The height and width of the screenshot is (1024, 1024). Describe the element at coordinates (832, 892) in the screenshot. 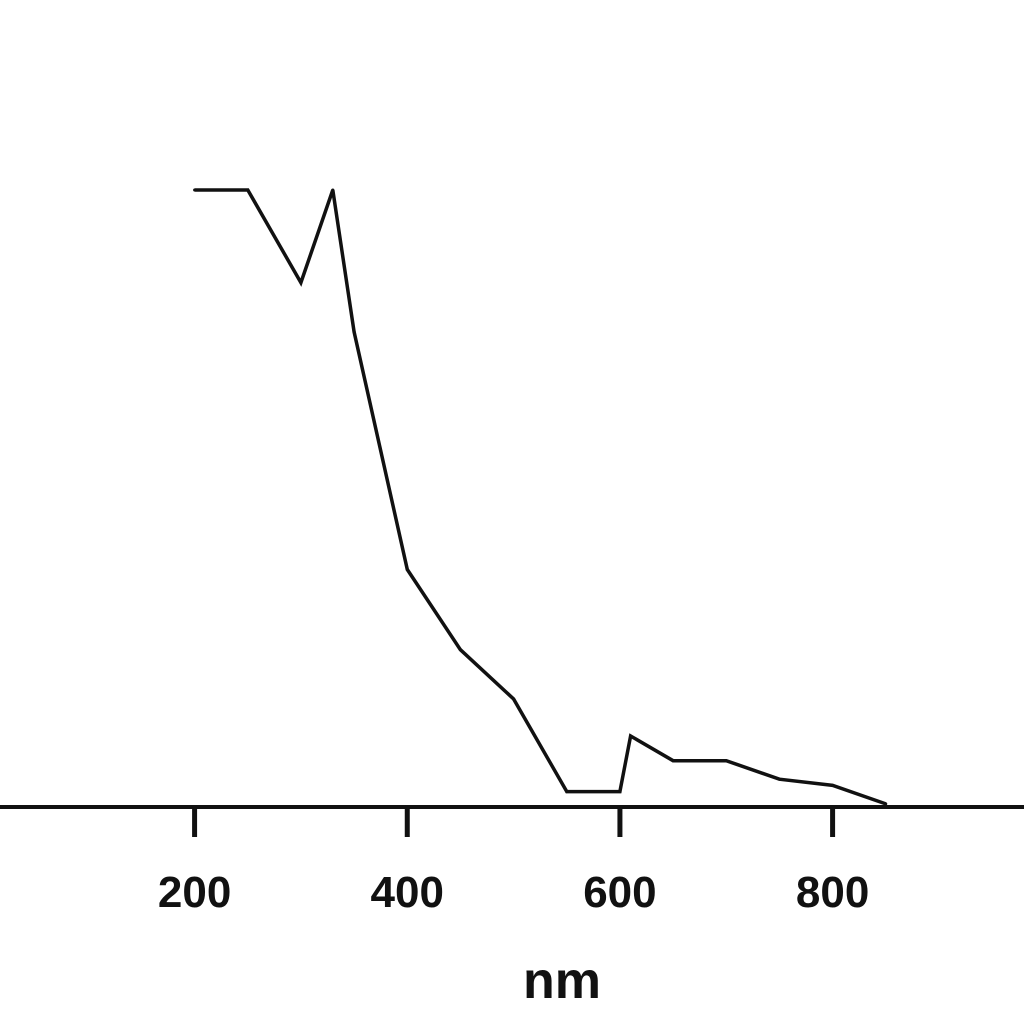

I see `x-tick-label-800: 800` at that location.